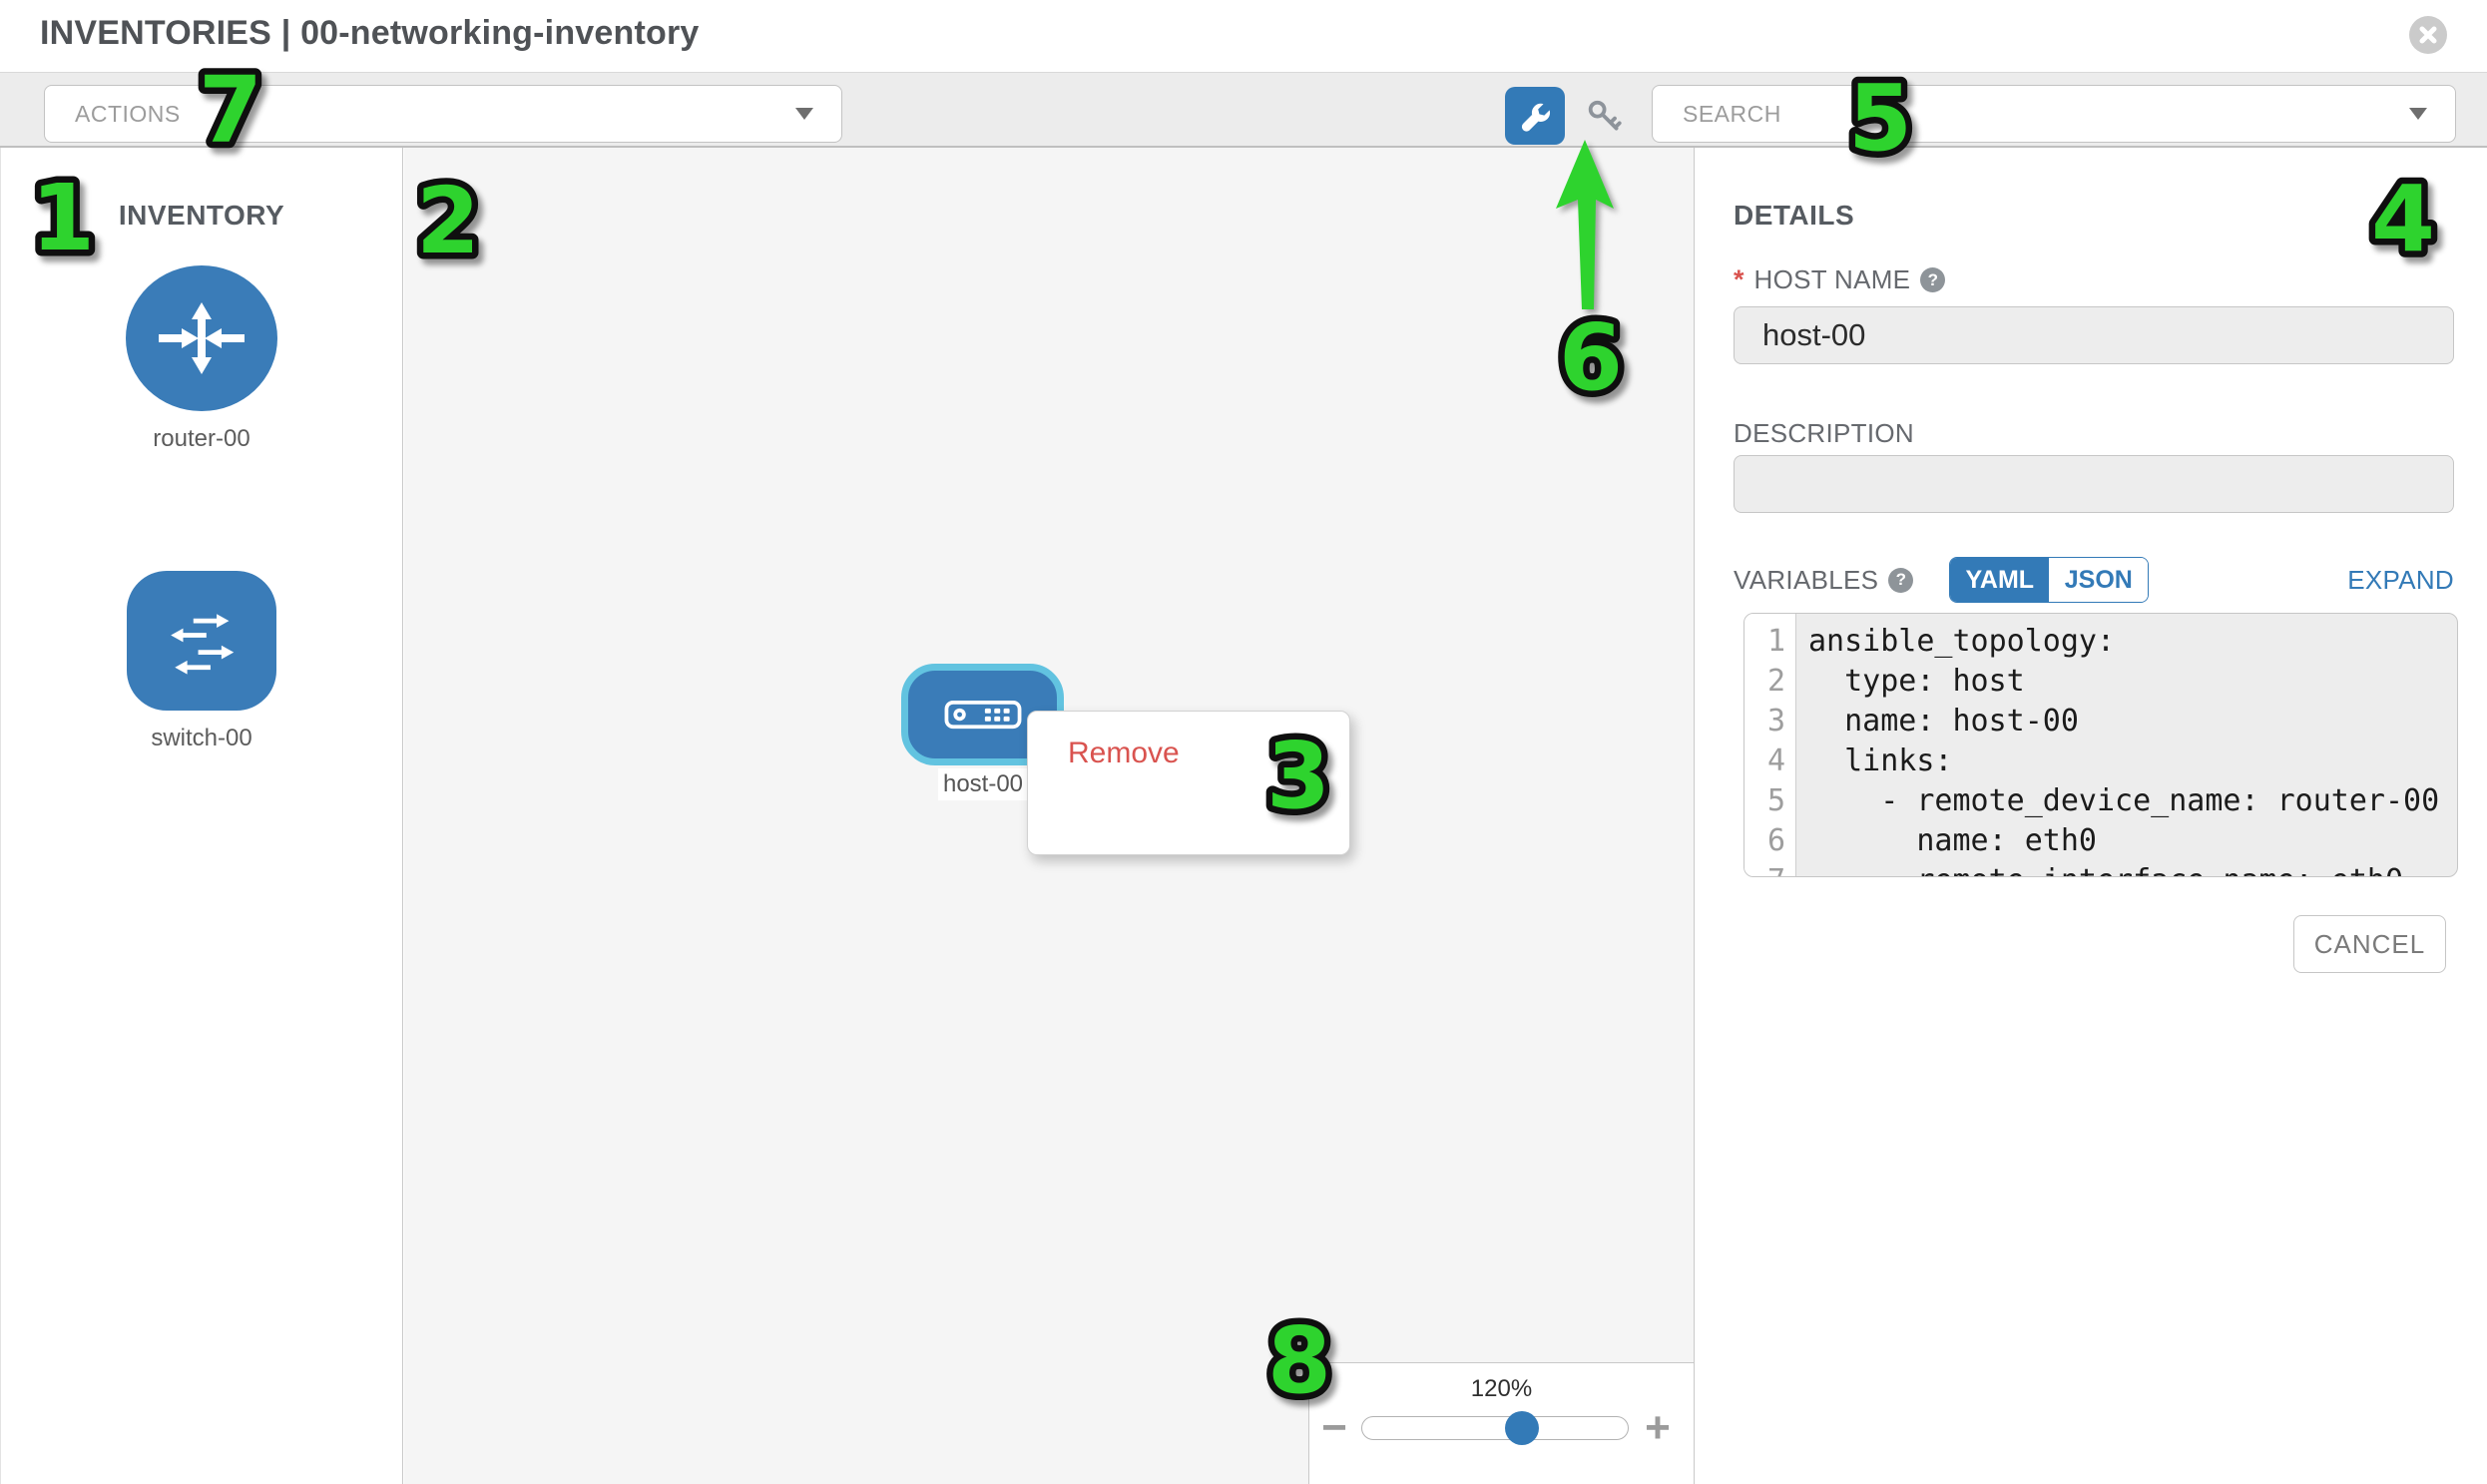 This screenshot has height=1484, width=2487. What do you see at coordinates (2000, 580) in the screenshot?
I see `tab-yaml: YAML` at bounding box center [2000, 580].